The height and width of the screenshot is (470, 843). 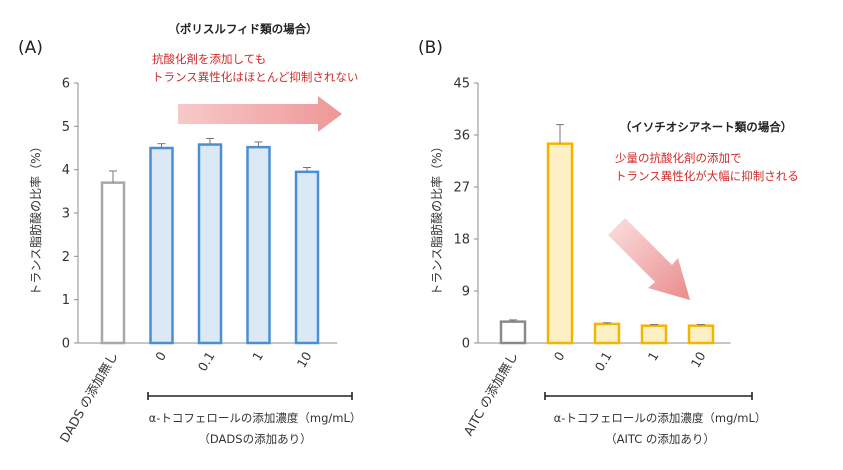 I want to click on panel-b-y-tick-label: 36, so click(x=461, y=136).